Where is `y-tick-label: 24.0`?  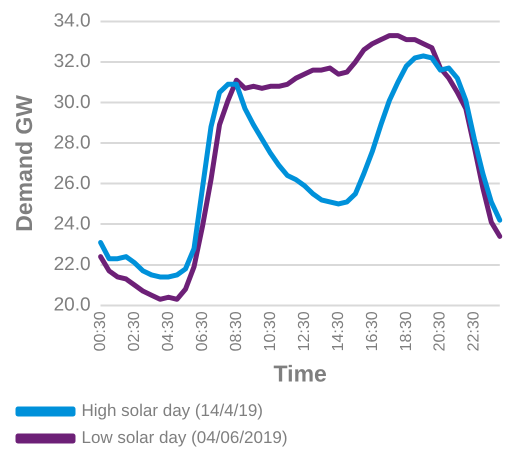
y-tick-label: 24.0 is located at coordinates (72, 223).